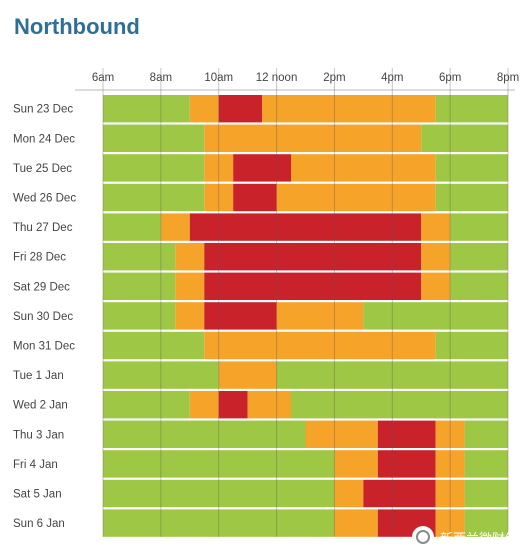 The width and height of the screenshot is (526, 560). What do you see at coordinates (35, 465) in the screenshot?
I see `row-label: Fri 4 Jan` at bounding box center [35, 465].